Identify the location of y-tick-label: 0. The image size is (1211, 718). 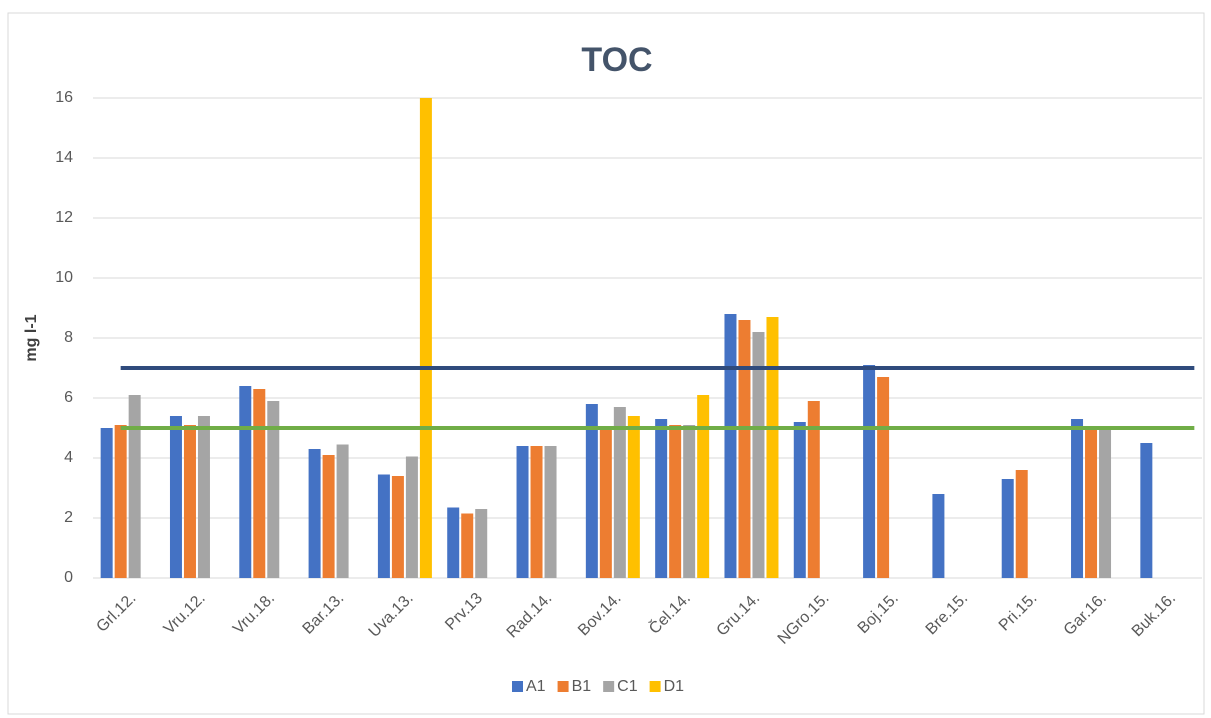
(68, 577).